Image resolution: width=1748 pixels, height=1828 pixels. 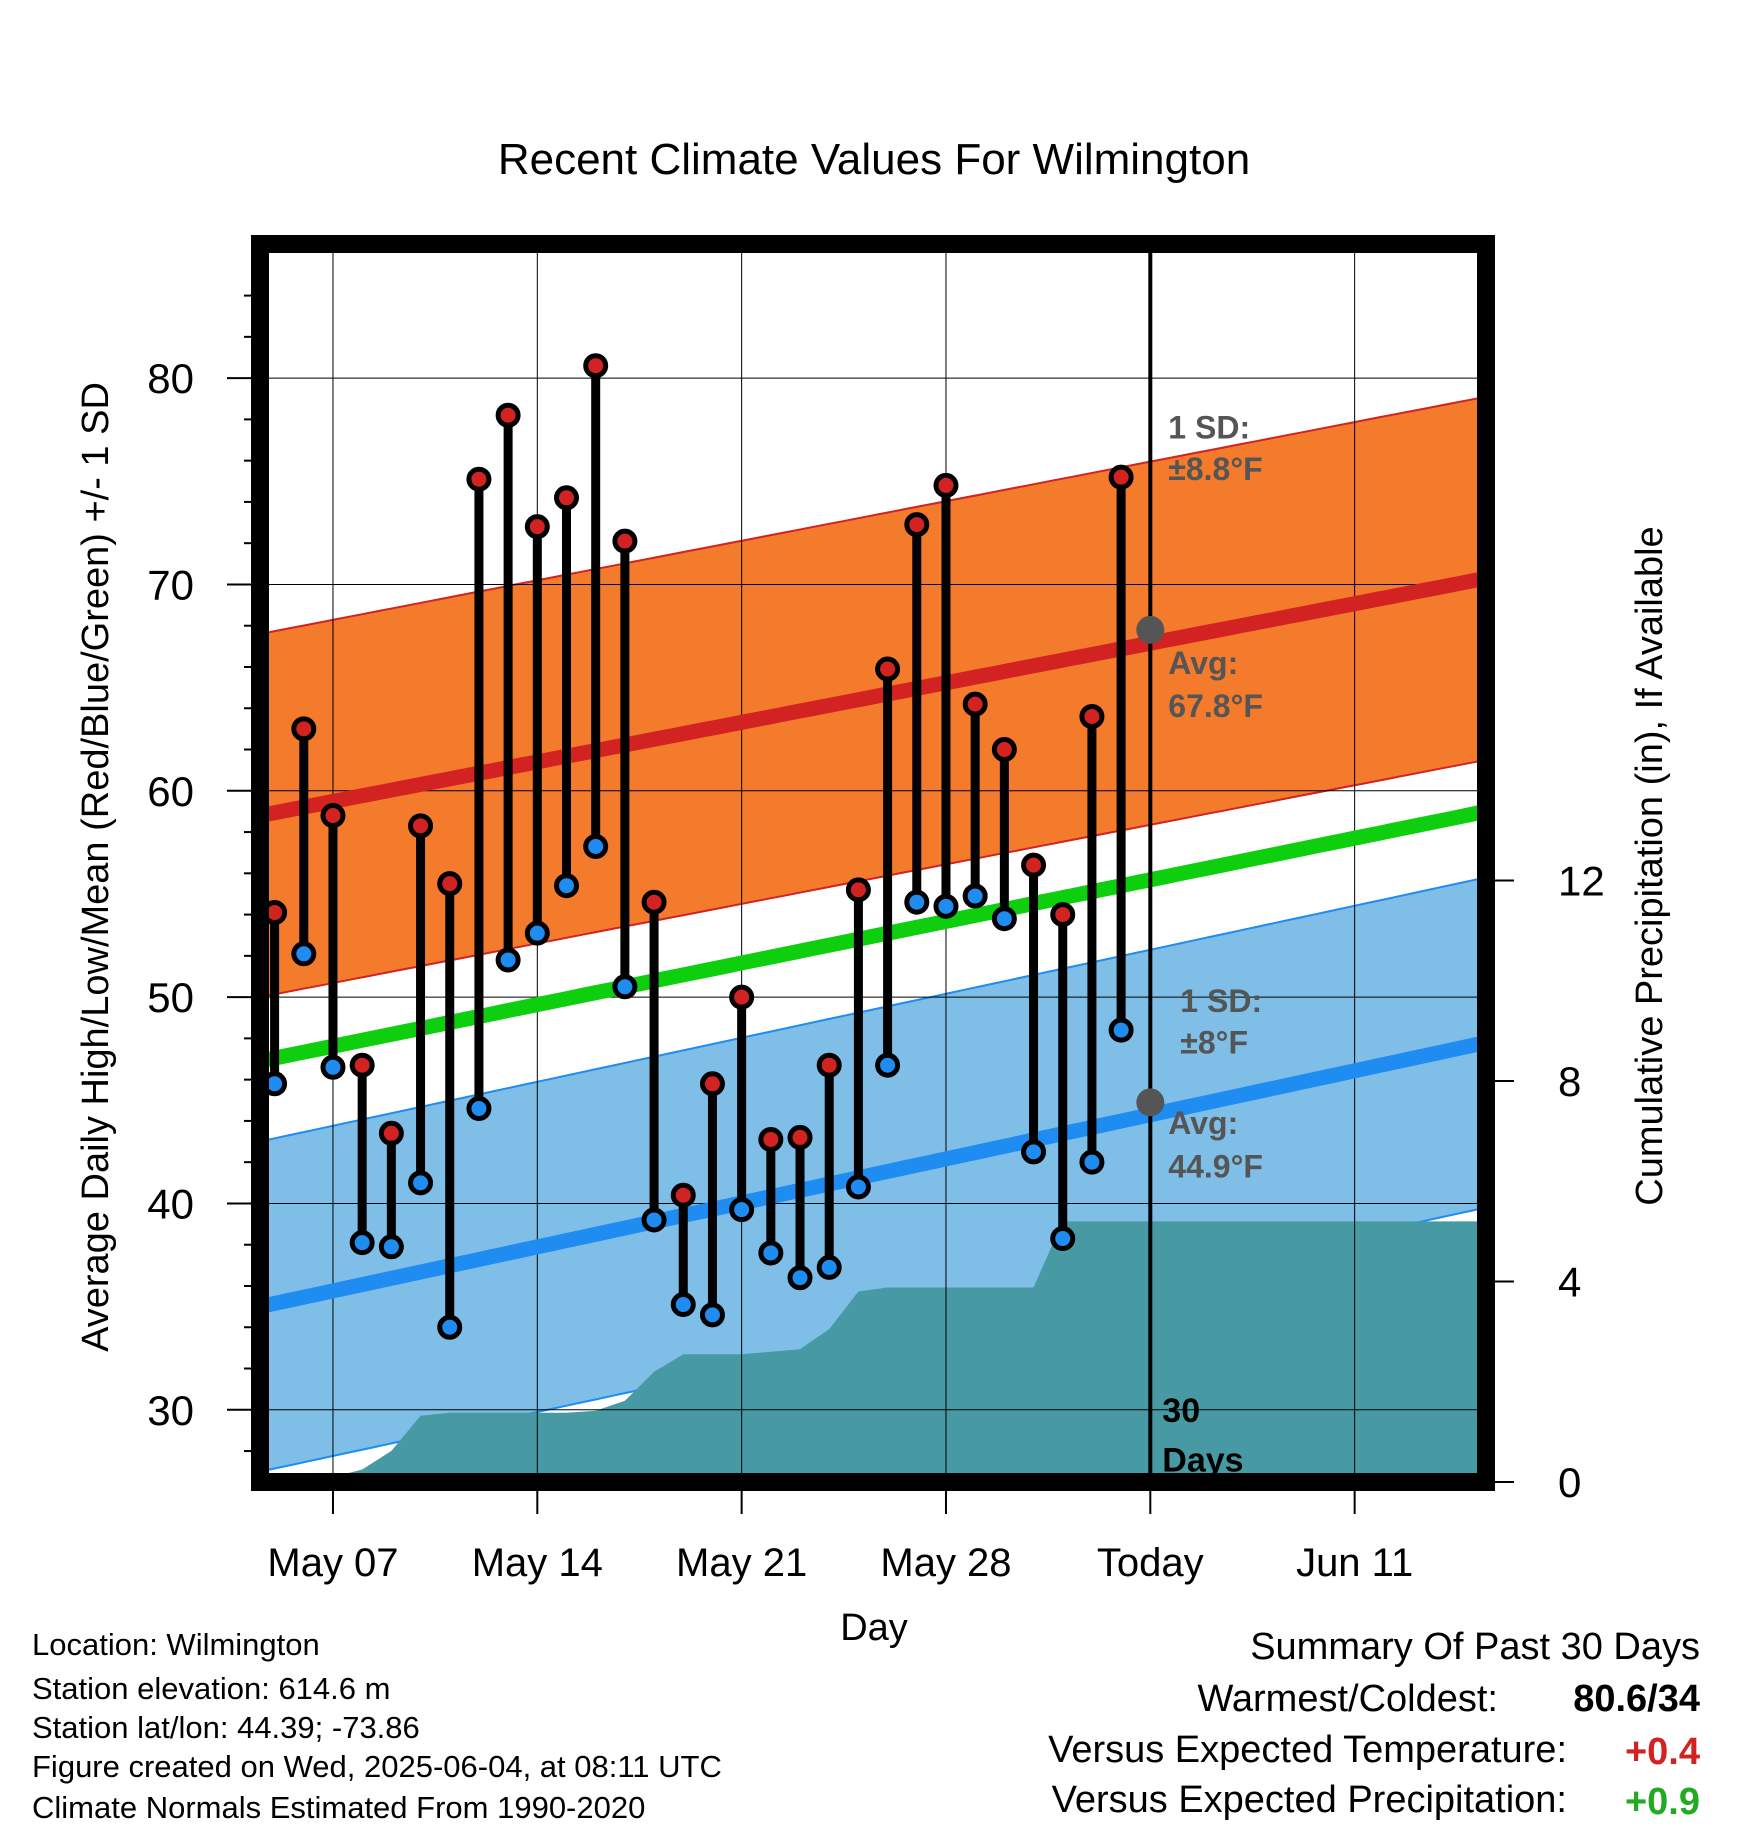 I want to click on chart-title: Recent Climate Values For Wilmington, so click(x=874, y=159).